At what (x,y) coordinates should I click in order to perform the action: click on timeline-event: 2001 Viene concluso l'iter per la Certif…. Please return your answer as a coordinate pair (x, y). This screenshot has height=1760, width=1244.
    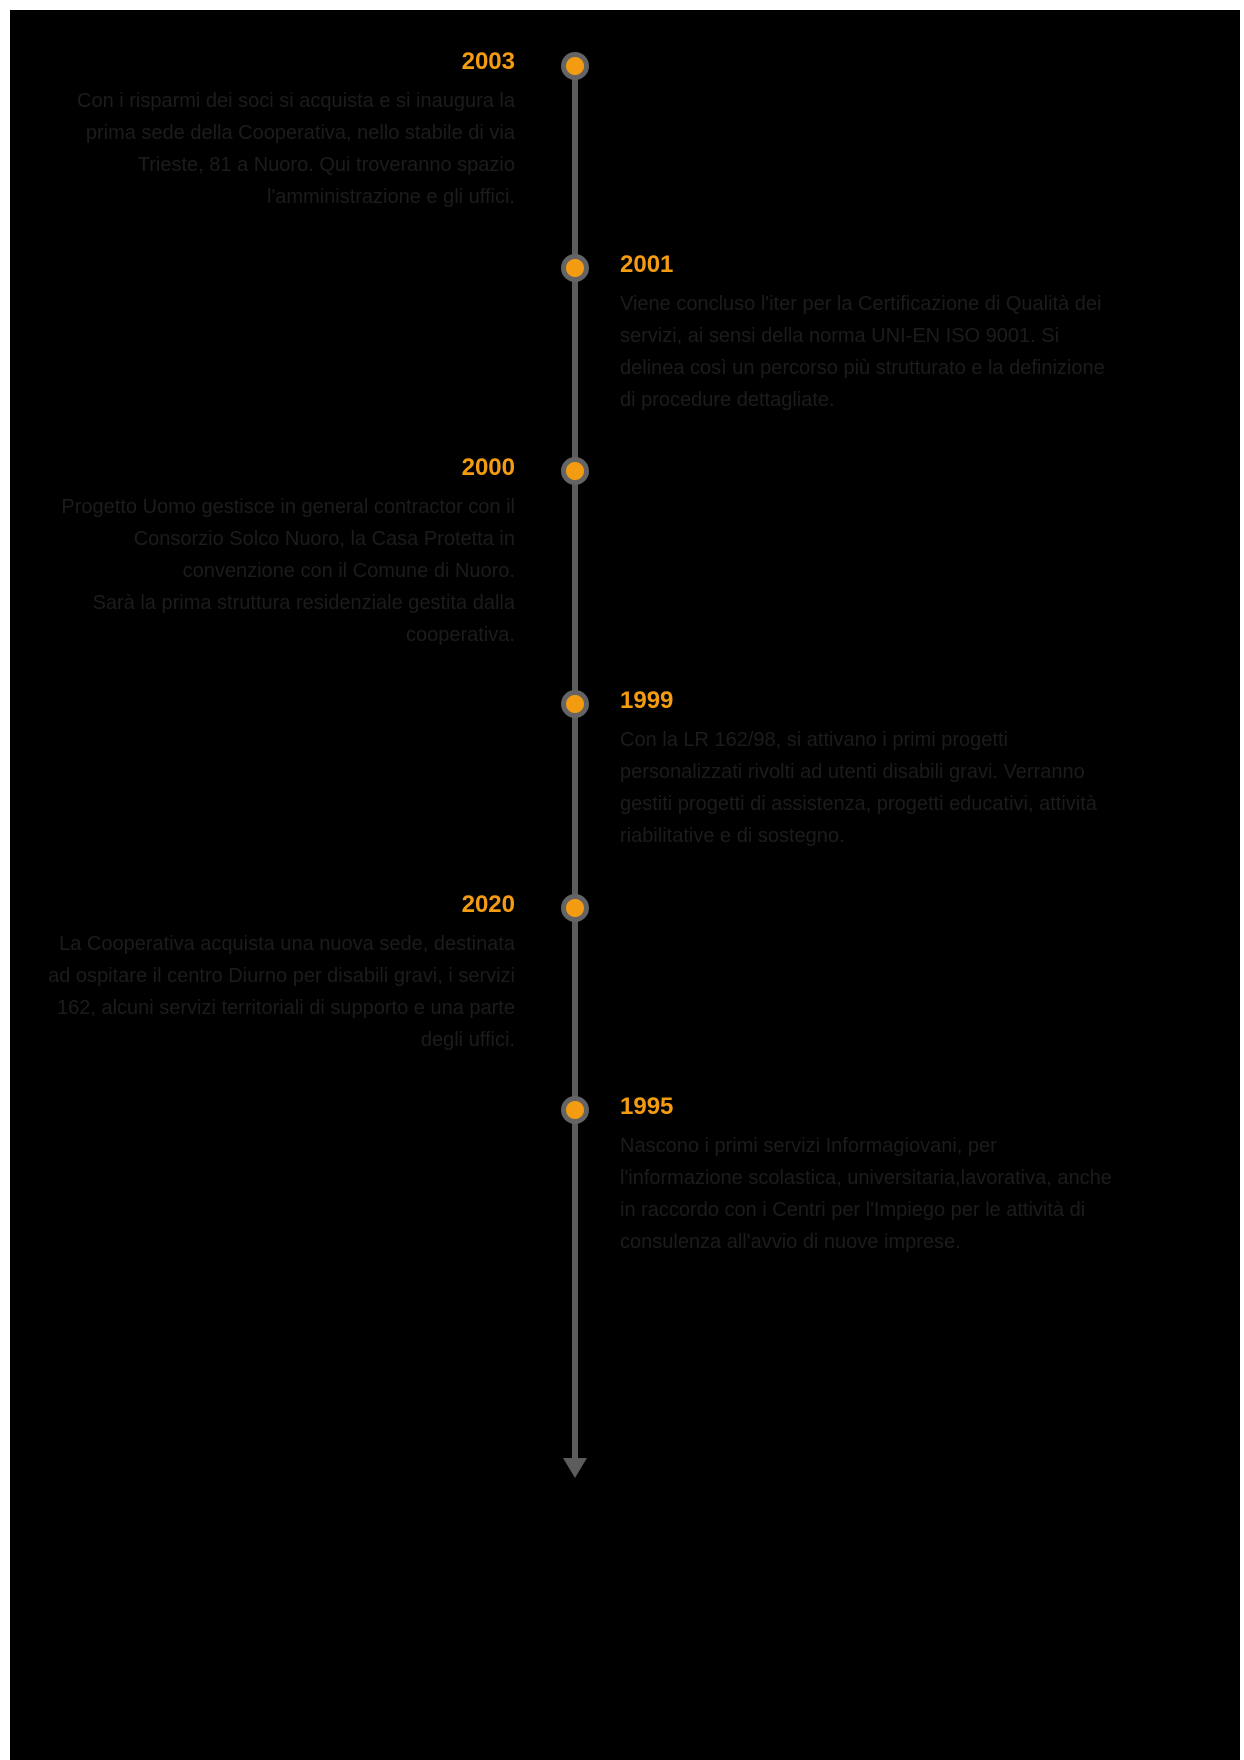
    Looking at the image, I should click on (870, 333).